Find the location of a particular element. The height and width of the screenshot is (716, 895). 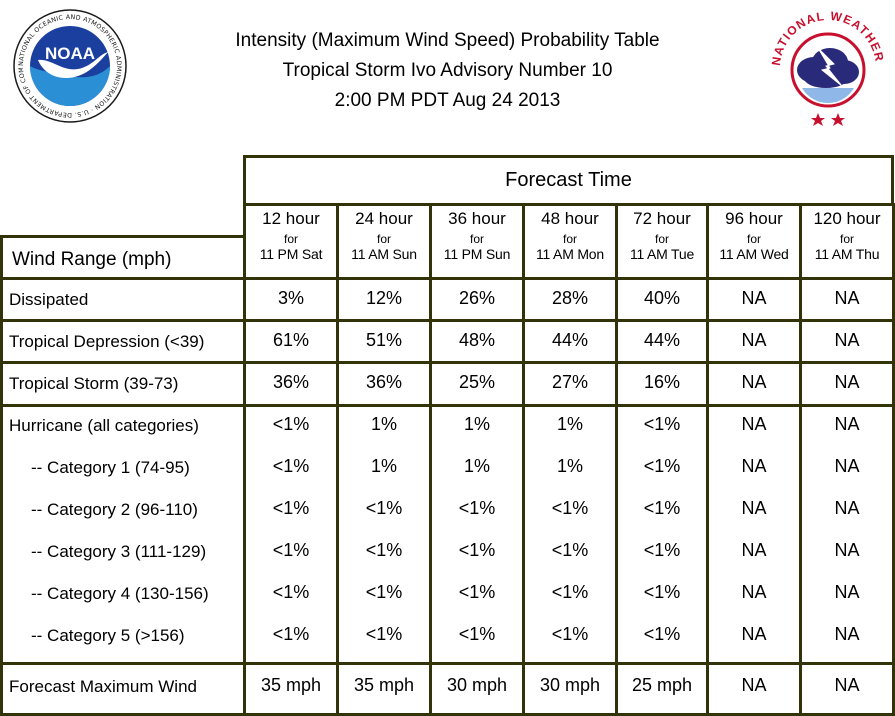

forecast-time-header: Forecast Time is located at coordinates (568, 180).